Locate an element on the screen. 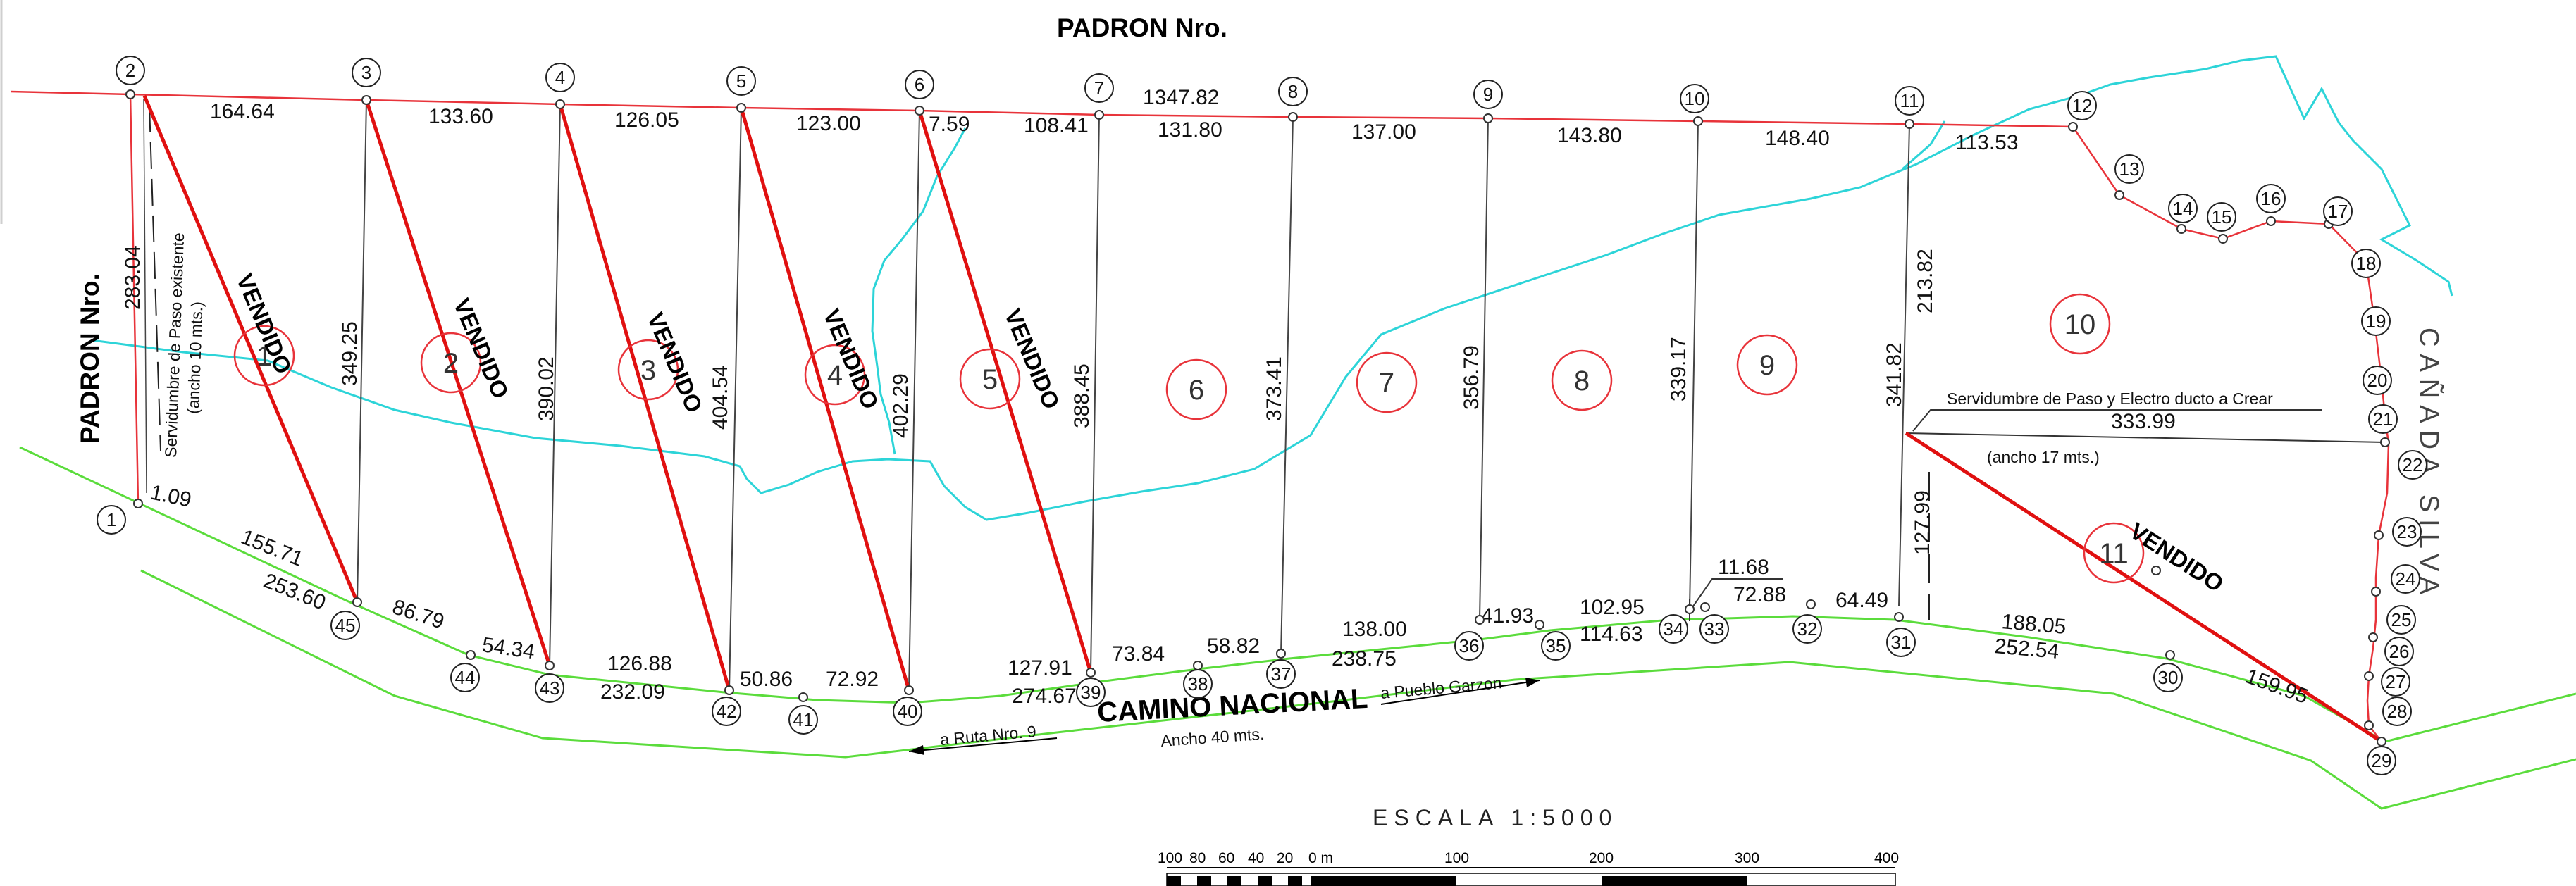 Image resolution: width=2576 pixels, height=886 pixels. dim-label: 131.80 is located at coordinates (1190, 130).